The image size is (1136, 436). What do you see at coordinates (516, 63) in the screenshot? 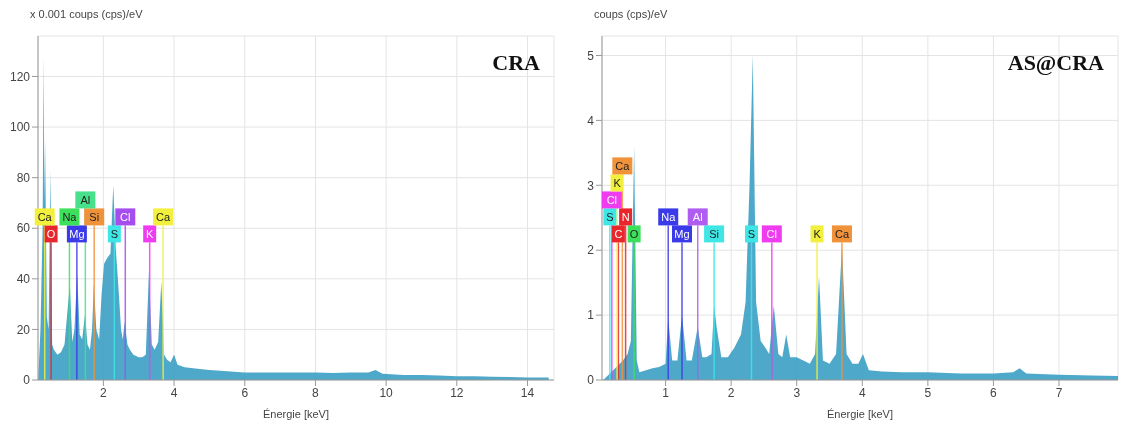
I see `text: CRA` at bounding box center [516, 63].